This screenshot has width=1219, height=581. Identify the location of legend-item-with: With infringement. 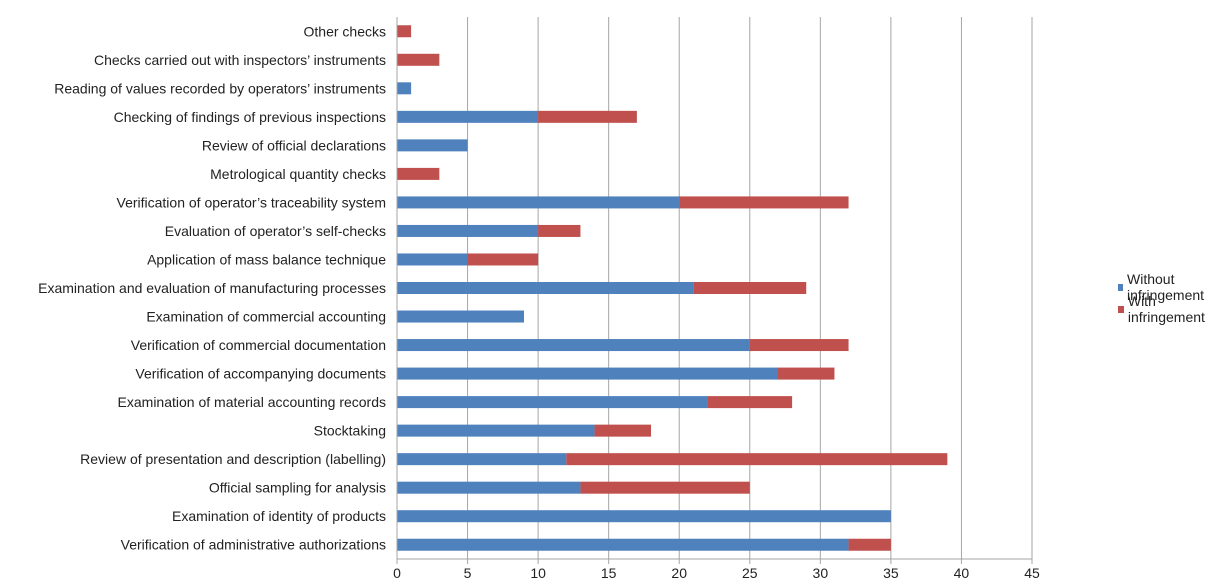
(1168, 309).